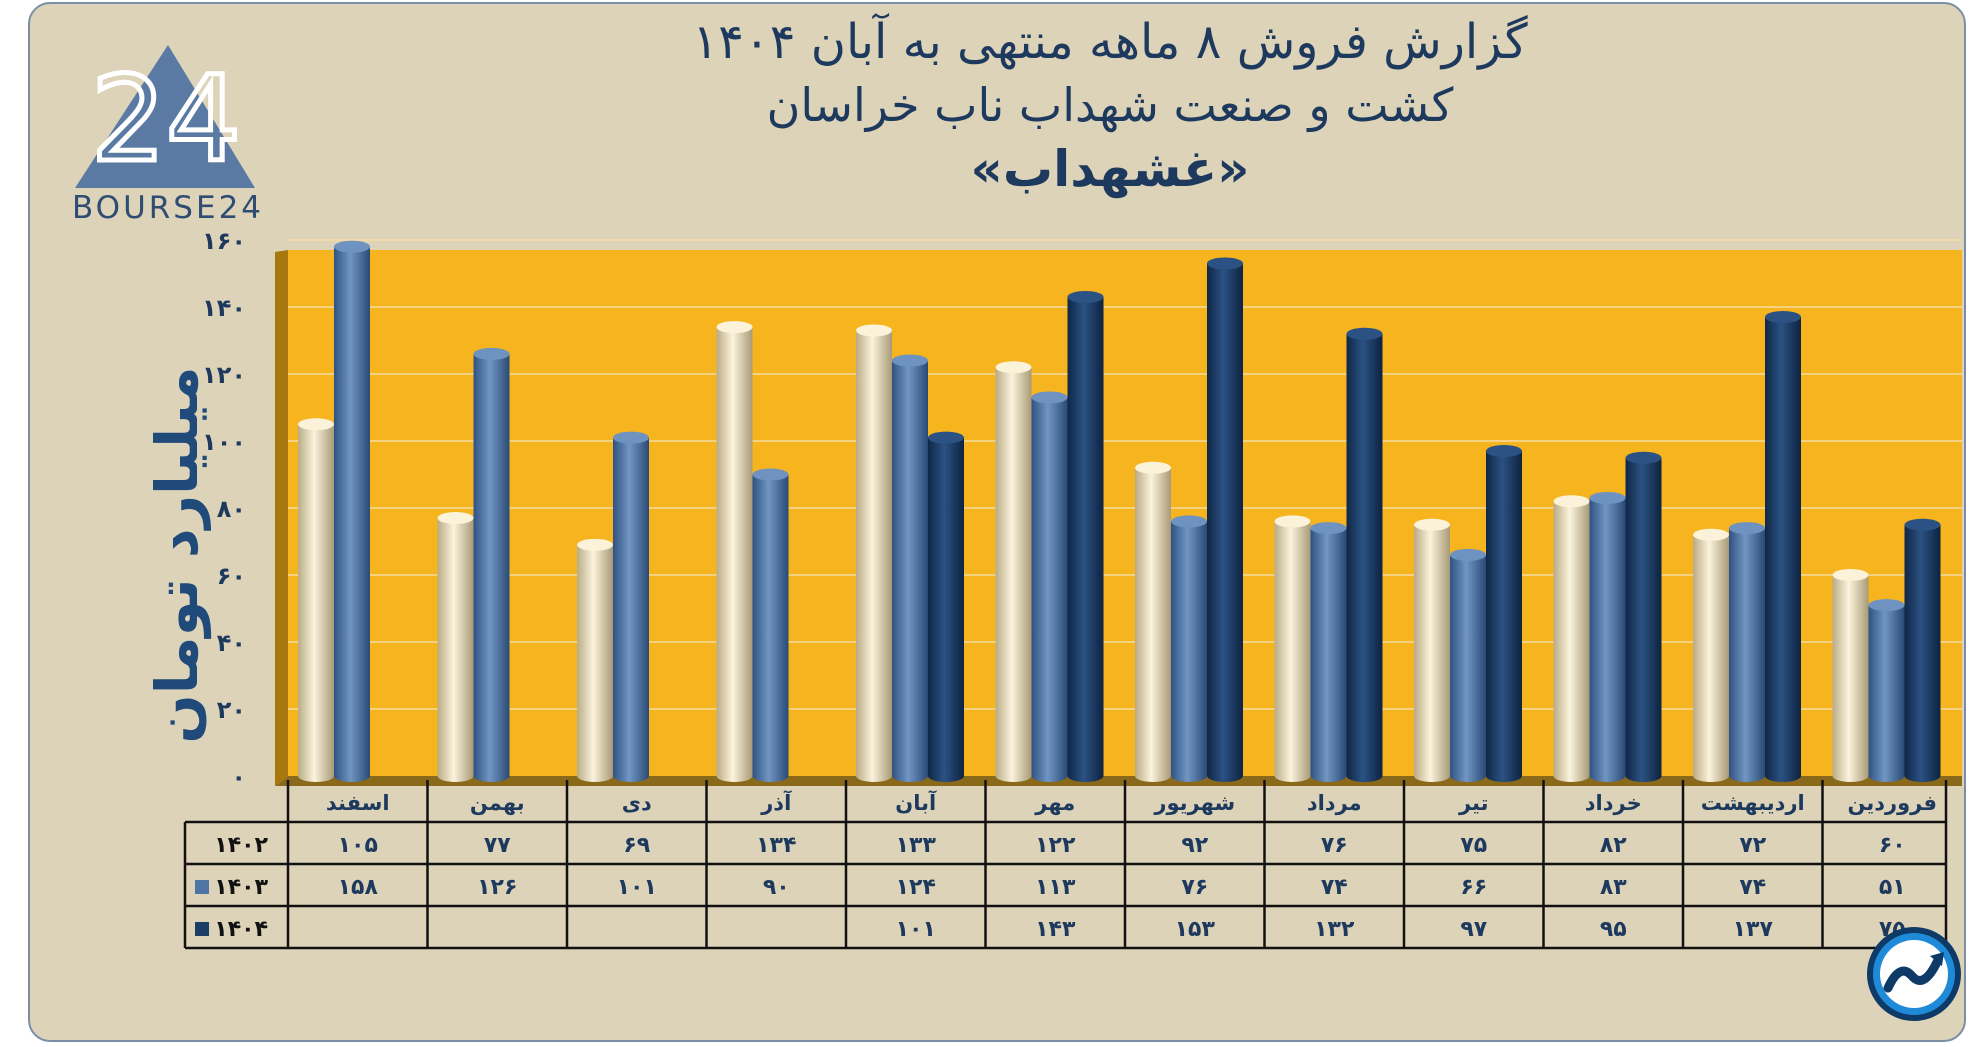 This screenshot has width=1986, height=1047. I want to click on bourse24-logo: 24, so click(165, 118).